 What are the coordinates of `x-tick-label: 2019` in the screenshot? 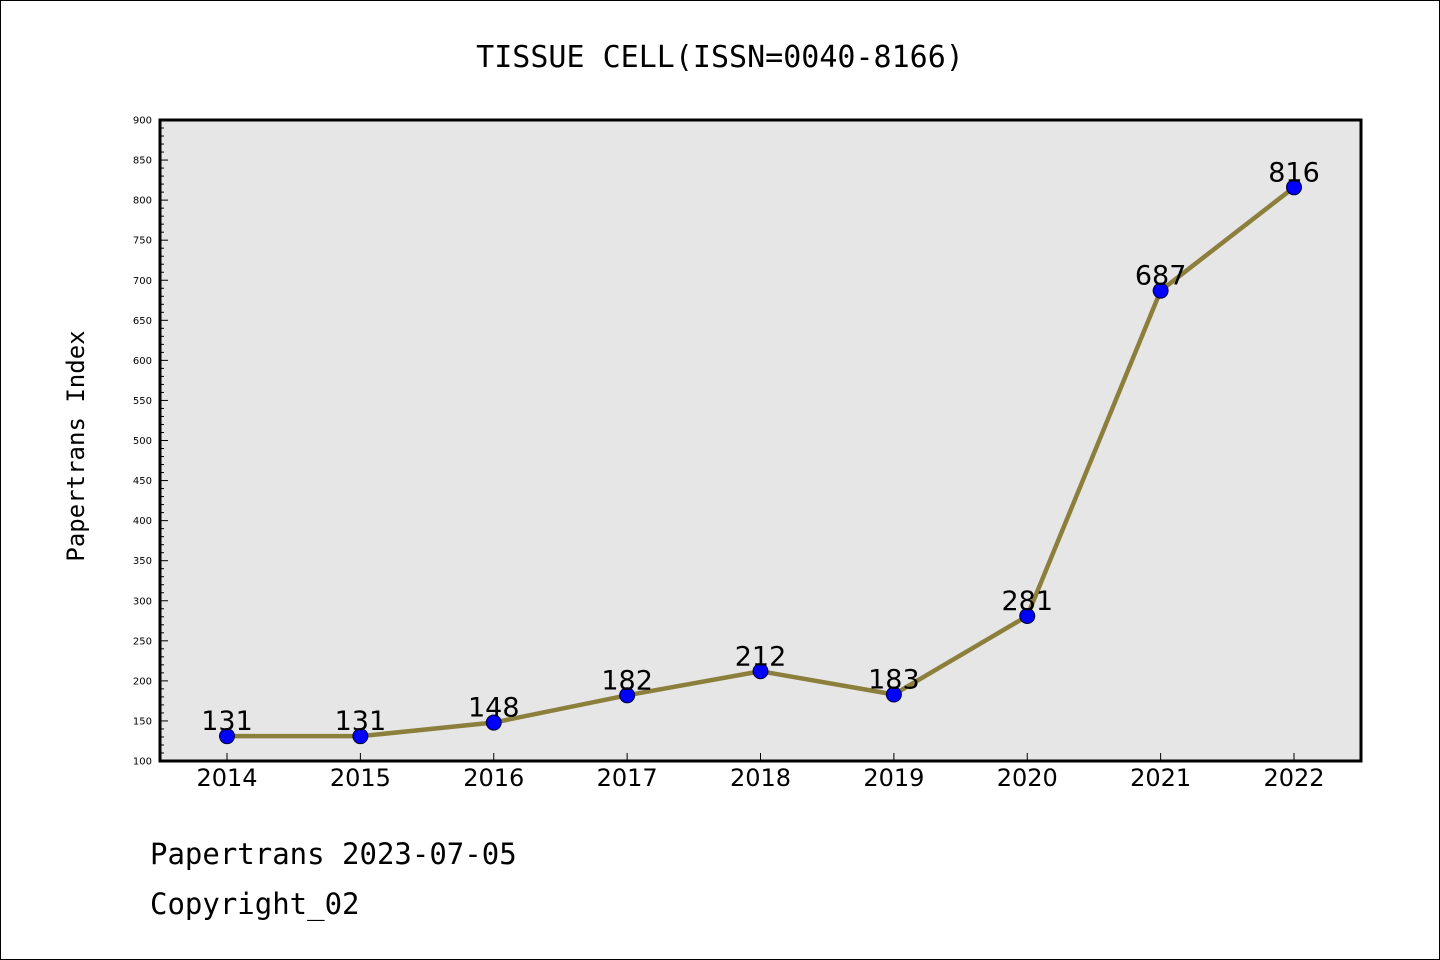 It's located at (893, 778).